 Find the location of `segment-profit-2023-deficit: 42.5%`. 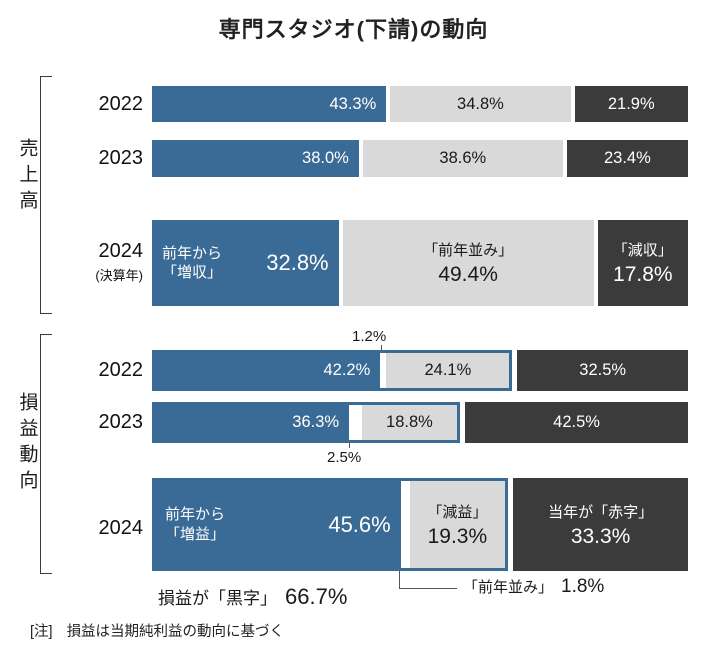

segment-profit-2023-deficit: 42.5% is located at coordinates (576, 422).